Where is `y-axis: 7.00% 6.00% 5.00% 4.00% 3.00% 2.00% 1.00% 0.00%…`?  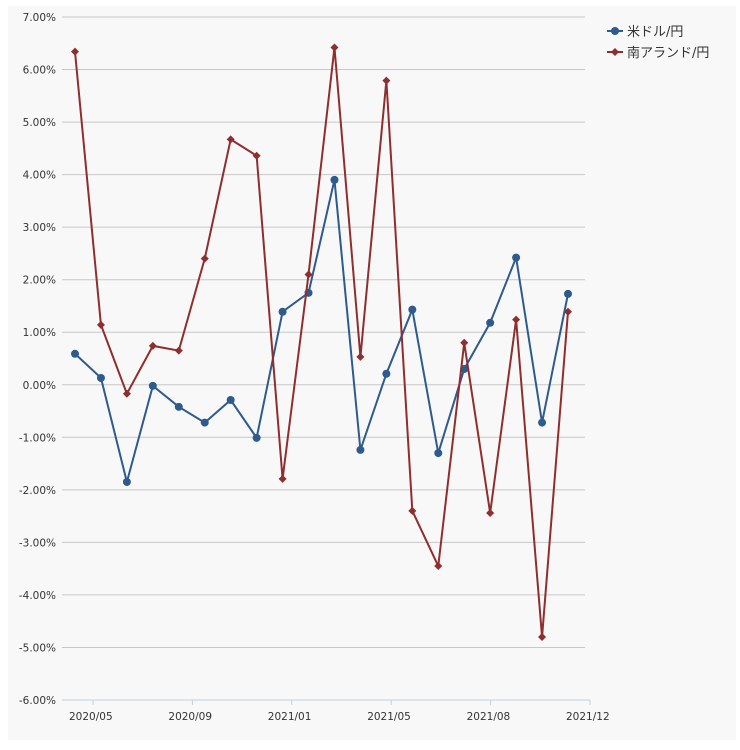 y-axis: 7.00% 6.00% 5.00% 4.00% 3.00% 2.00% 1.00% 0.00%… is located at coordinates (37, 359).